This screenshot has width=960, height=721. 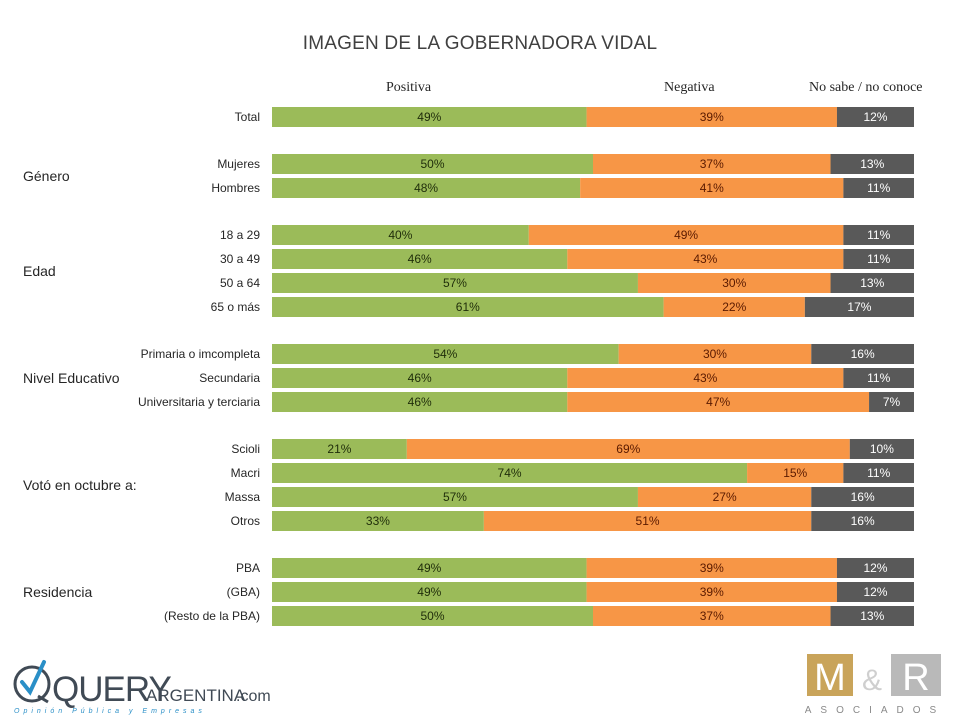 I want to click on group-label: Residencia, so click(x=57, y=592).